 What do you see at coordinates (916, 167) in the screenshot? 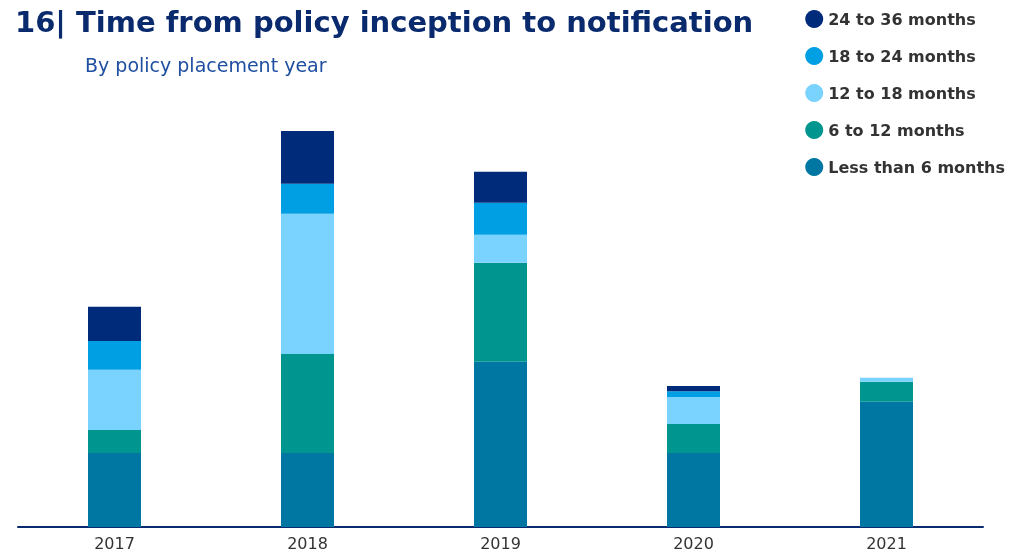
I see `legend-label: Less than 6 months` at bounding box center [916, 167].